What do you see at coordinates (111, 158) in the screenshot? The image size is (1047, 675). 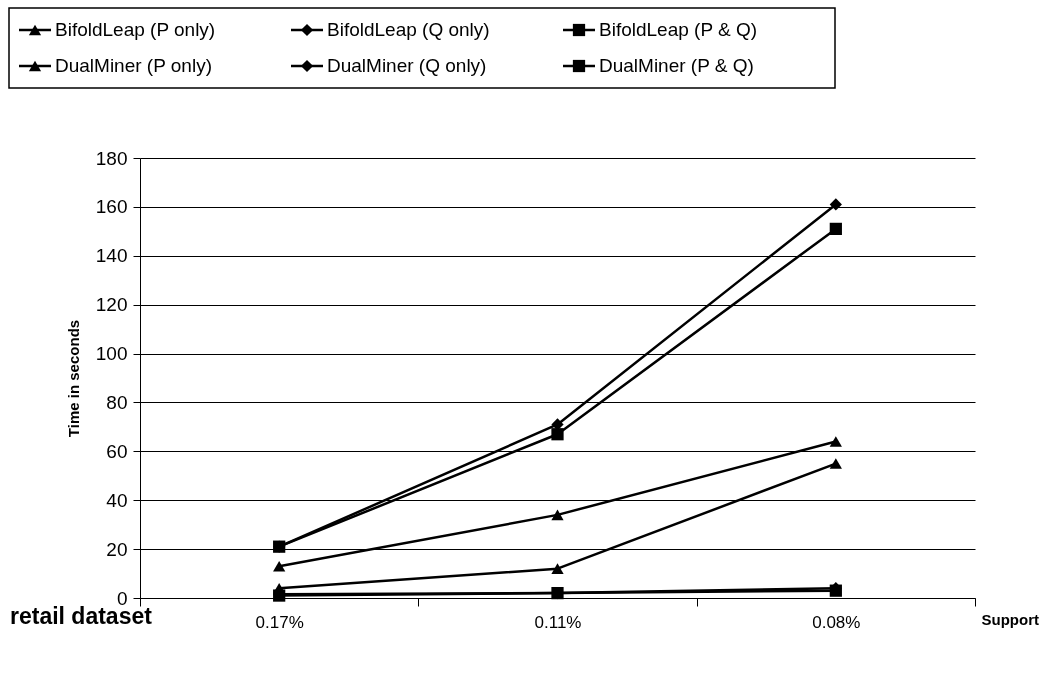 I see `y-tick-label: 180` at bounding box center [111, 158].